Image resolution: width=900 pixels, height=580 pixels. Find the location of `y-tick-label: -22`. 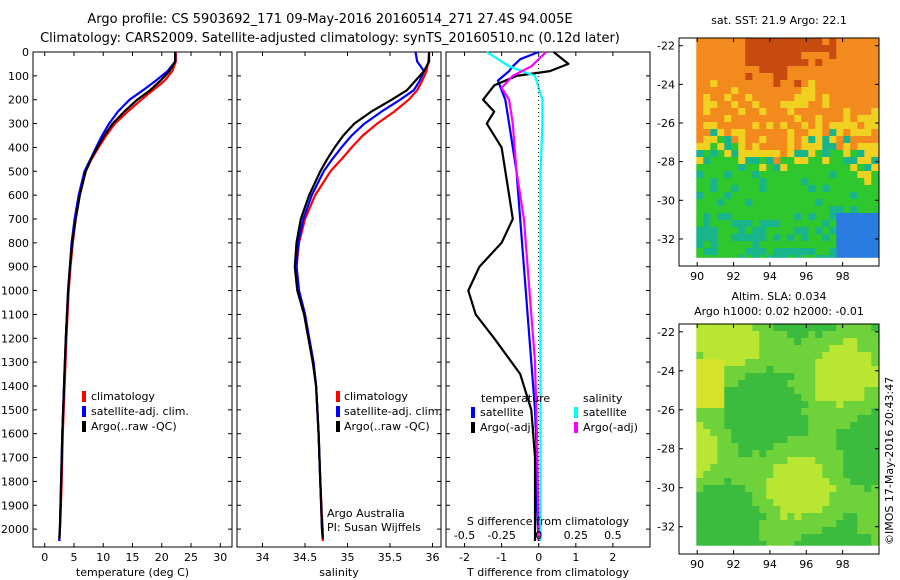

y-tick-label: -22 is located at coordinates (666, 332).